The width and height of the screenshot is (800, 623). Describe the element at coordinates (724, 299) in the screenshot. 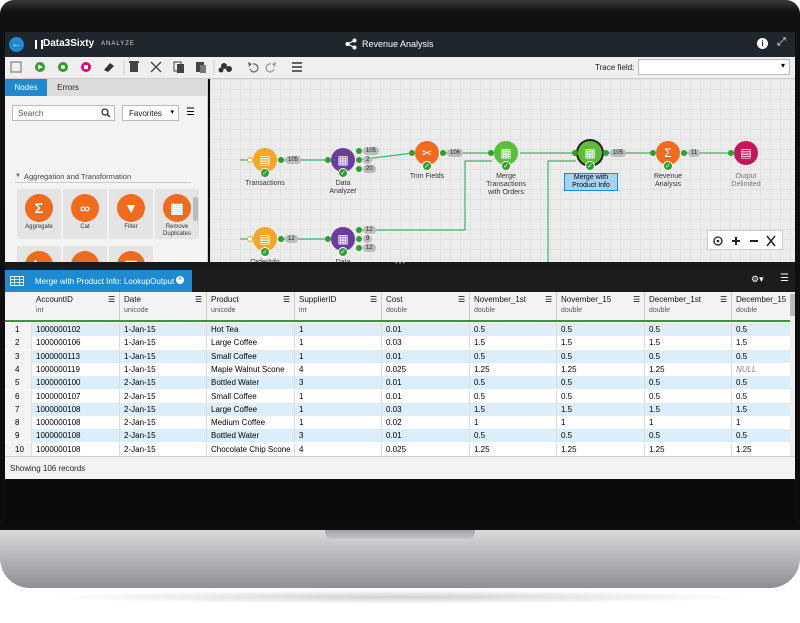

I see `column-menu: ☰` at that location.